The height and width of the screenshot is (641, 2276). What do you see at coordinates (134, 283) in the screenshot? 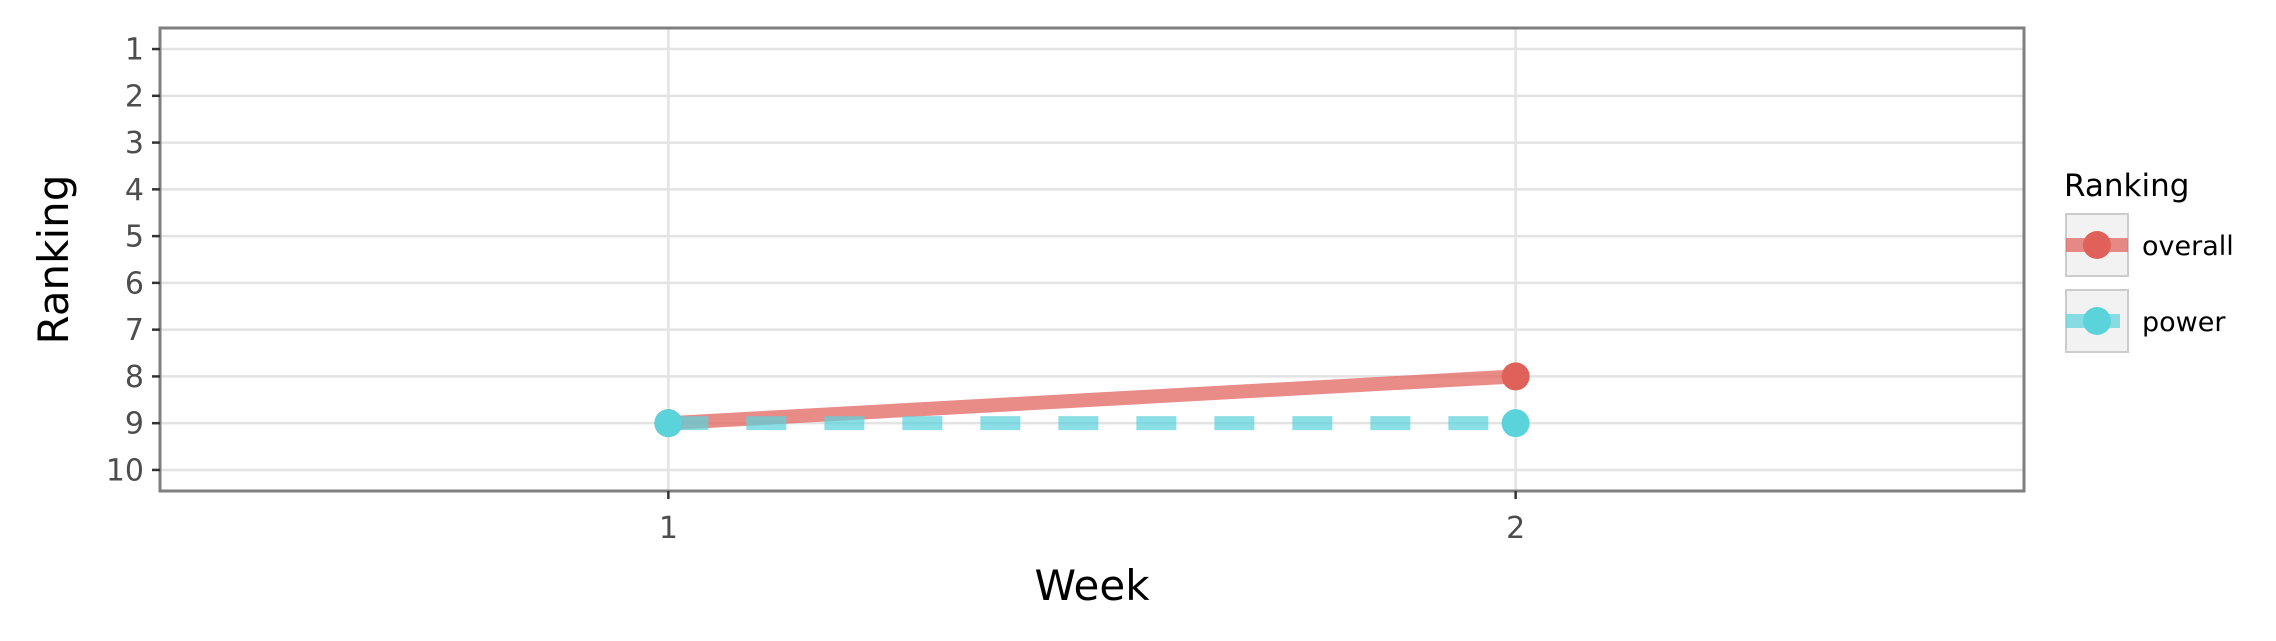
I see `y-tick-label: 6` at bounding box center [134, 283].